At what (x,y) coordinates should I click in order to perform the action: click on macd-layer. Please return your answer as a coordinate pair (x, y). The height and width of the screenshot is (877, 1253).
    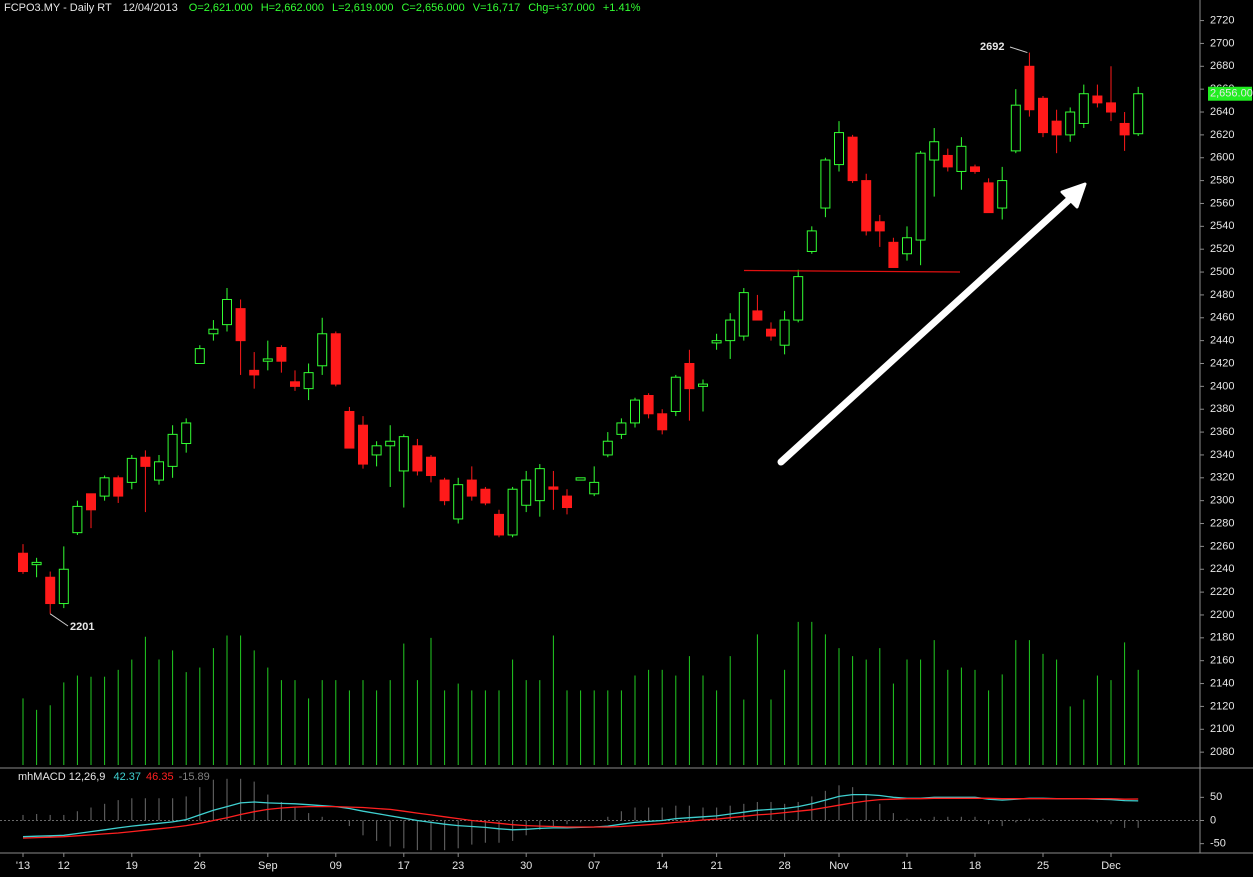
    Looking at the image, I should click on (600, 814).